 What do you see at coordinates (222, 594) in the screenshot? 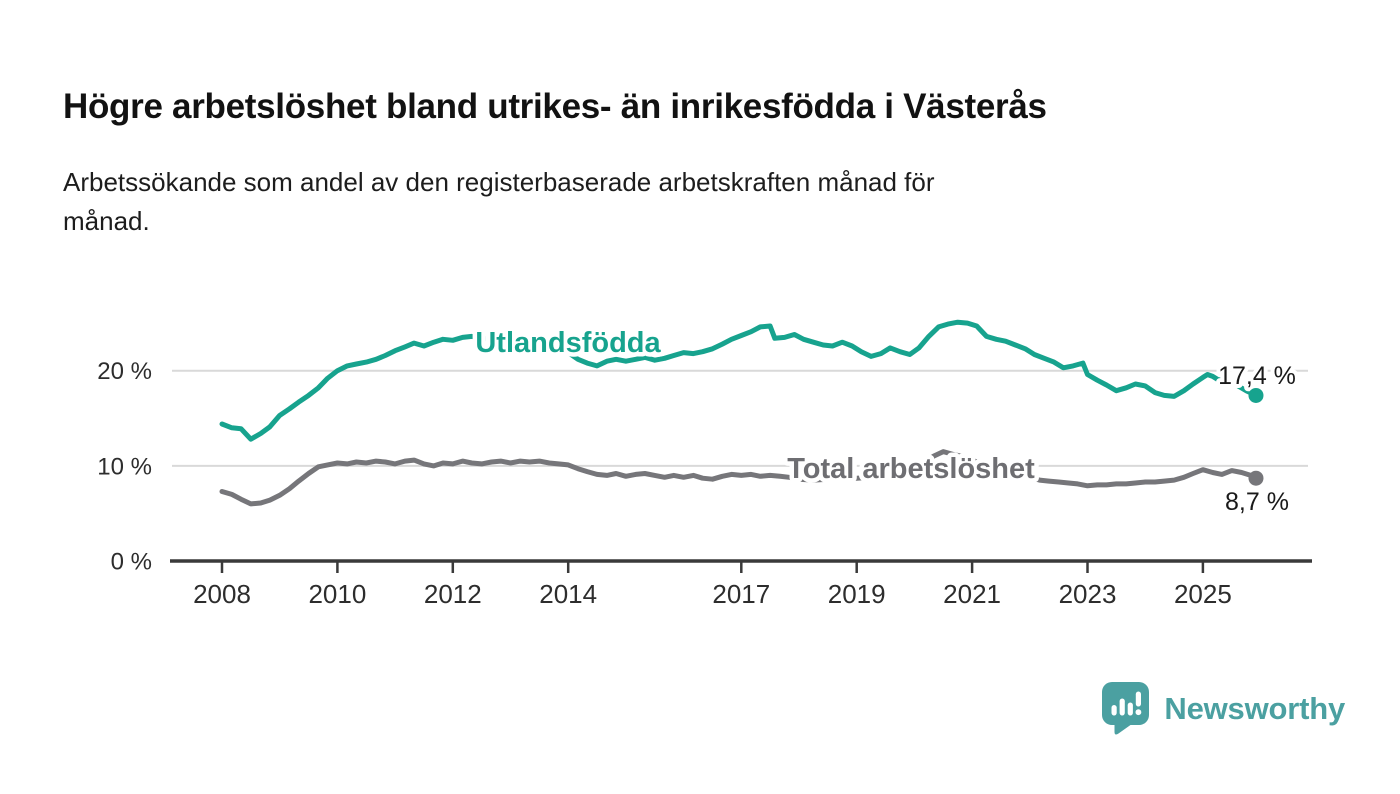
I see `x-axis-label-2008: 2008` at bounding box center [222, 594].